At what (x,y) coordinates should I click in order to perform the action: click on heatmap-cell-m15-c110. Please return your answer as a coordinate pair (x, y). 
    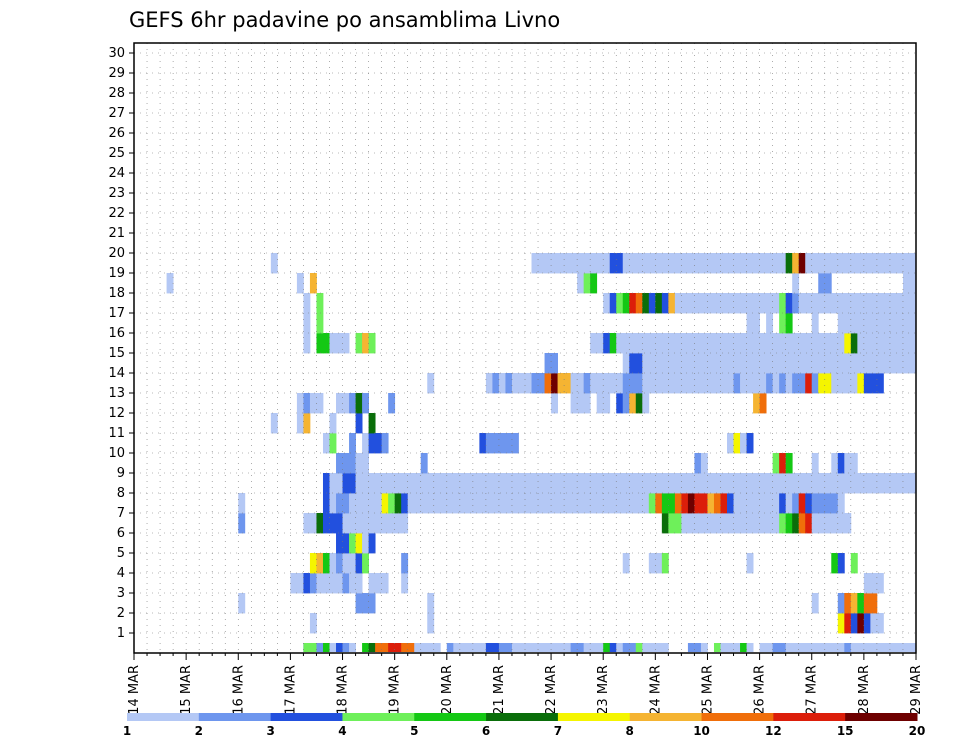
    Looking at the image, I should click on (854, 343).